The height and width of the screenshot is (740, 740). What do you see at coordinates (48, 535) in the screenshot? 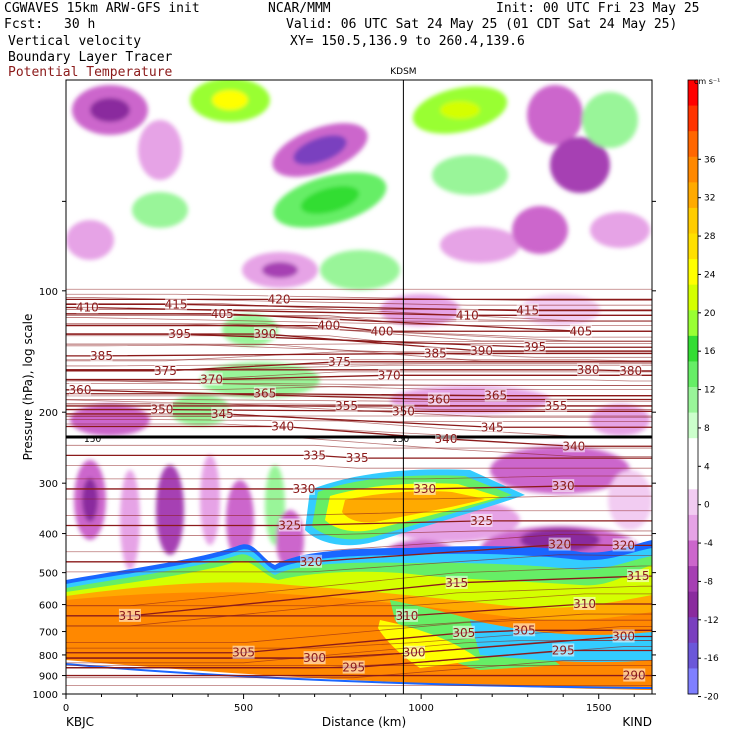
I see `y-tick-label: 400` at bounding box center [48, 535].